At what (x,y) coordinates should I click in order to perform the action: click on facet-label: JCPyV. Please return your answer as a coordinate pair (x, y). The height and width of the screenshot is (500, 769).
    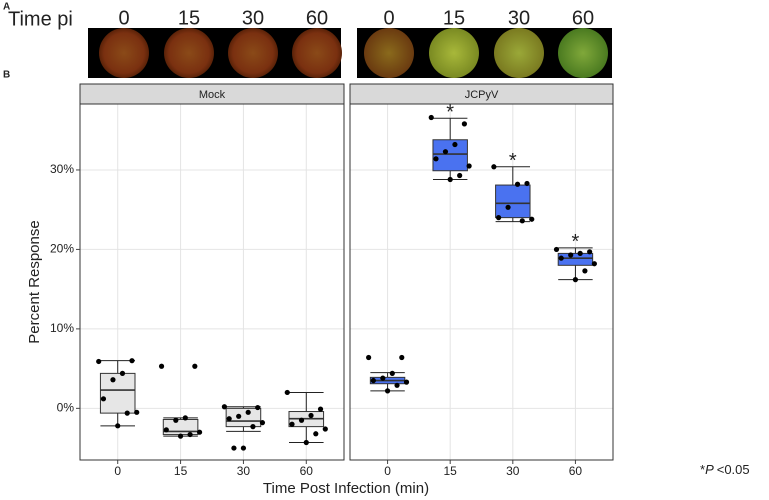
    Looking at the image, I should click on (482, 95).